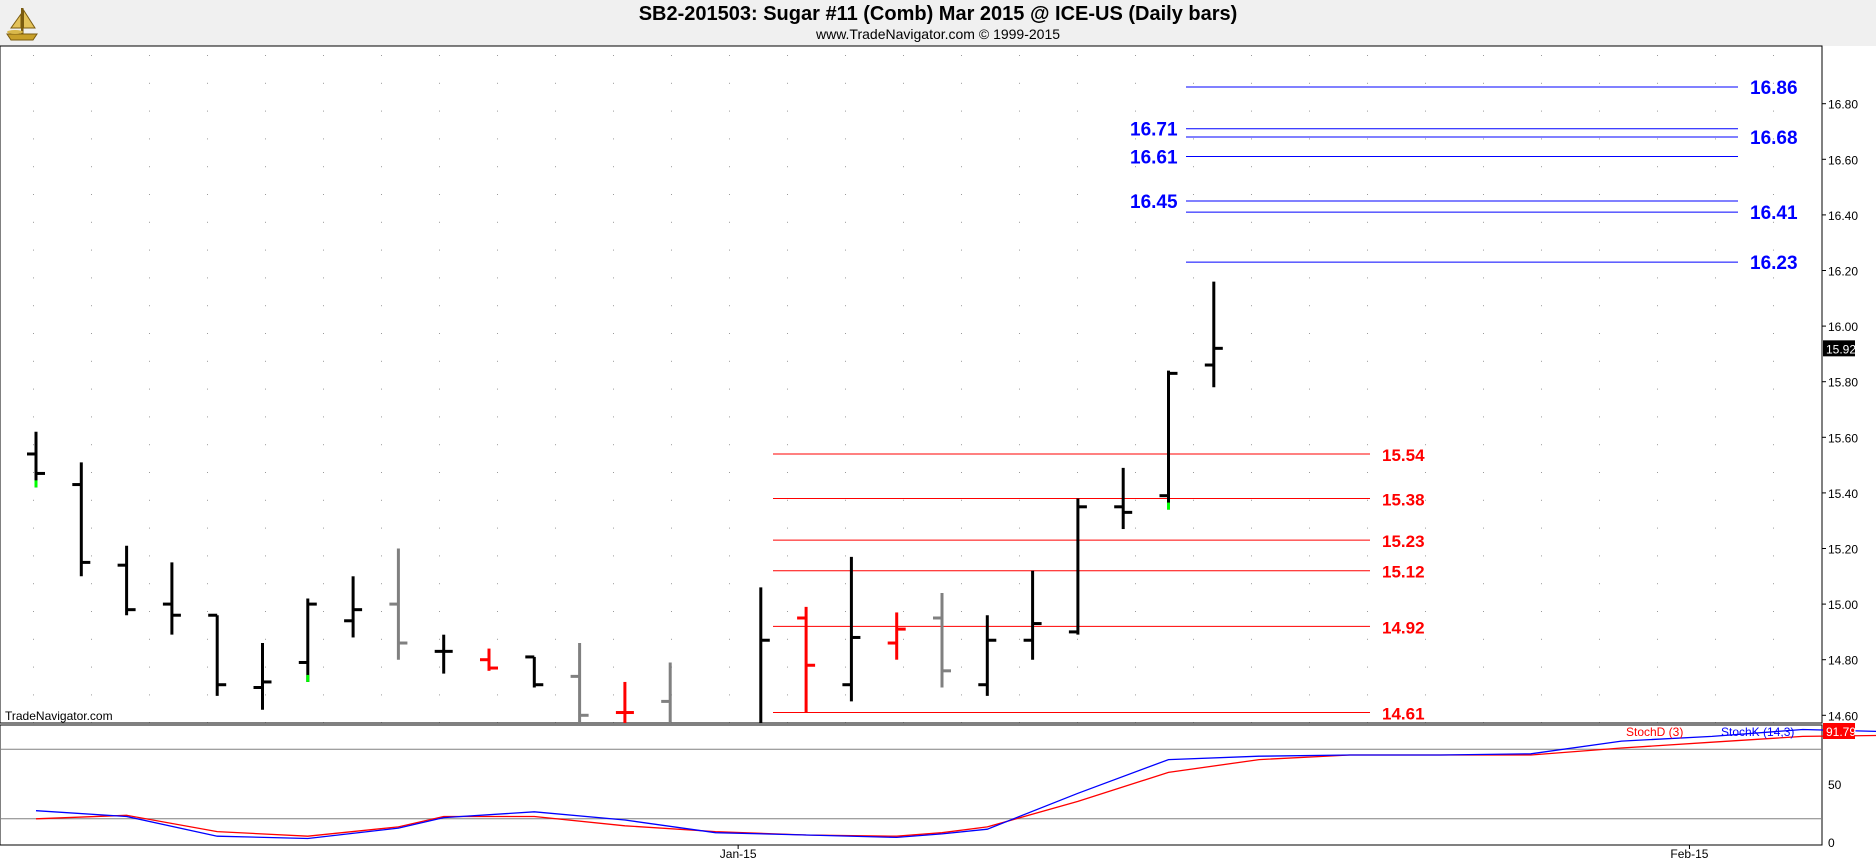 The height and width of the screenshot is (863, 1876). Describe the element at coordinates (1689, 854) in the screenshot. I see `date-axis-label: Feb-15` at that location.